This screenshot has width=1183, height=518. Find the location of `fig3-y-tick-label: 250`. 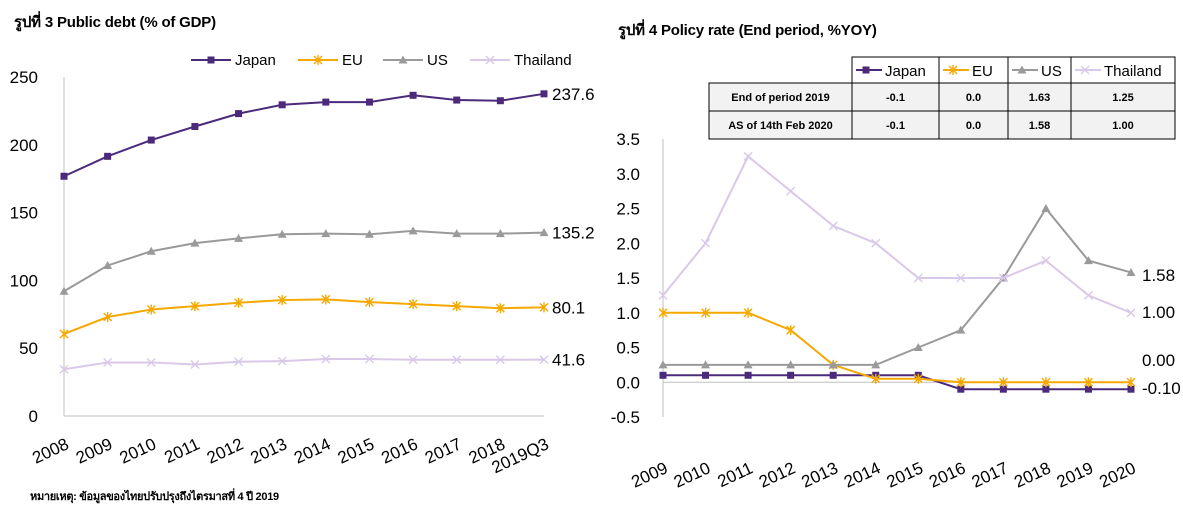

fig3-y-tick-label: 250 is located at coordinates (24, 77).